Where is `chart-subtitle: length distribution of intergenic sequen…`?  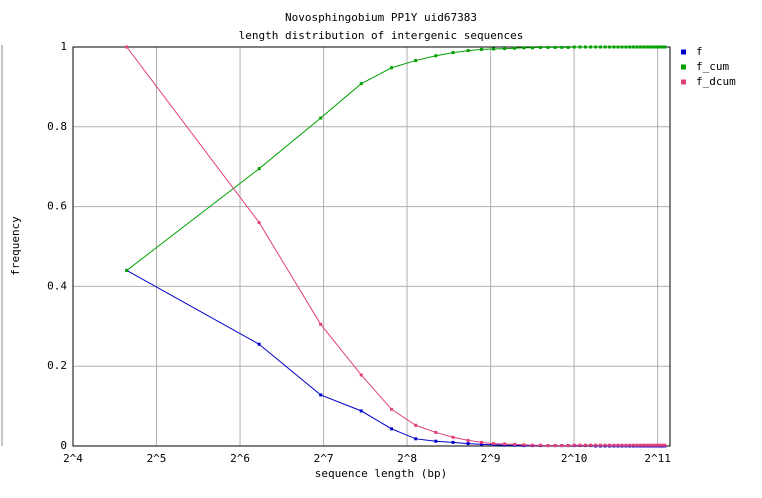 chart-subtitle: length distribution of intergenic sequen… is located at coordinates (381, 35).